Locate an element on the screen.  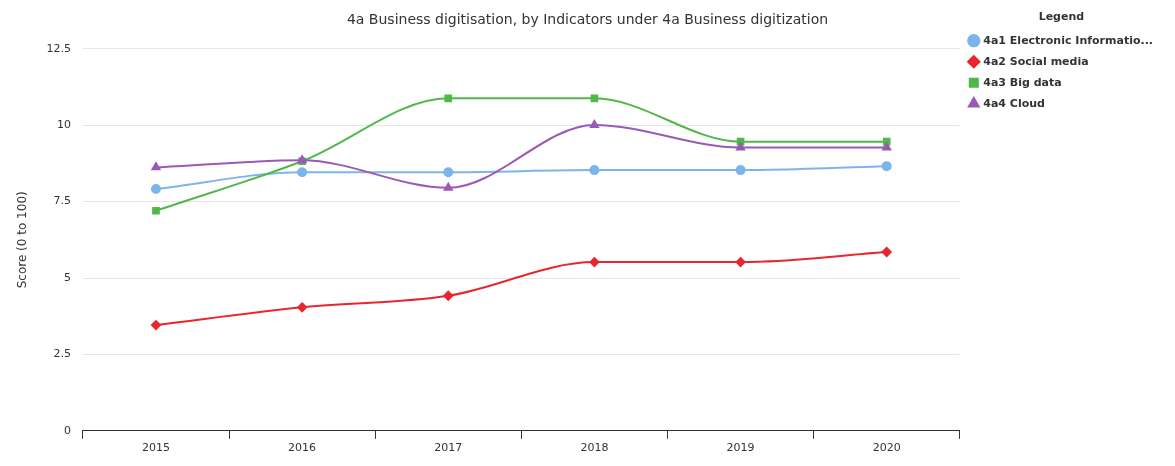
x-tick-label: 2016 is located at coordinates (302, 448).